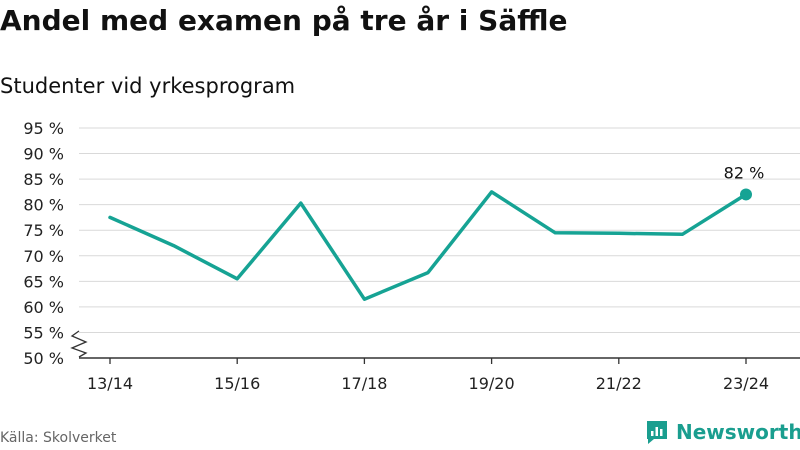  What do you see at coordinates (657, 432) in the screenshot?
I see `newsworthy-logo-icon` at bounding box center [657, 432].